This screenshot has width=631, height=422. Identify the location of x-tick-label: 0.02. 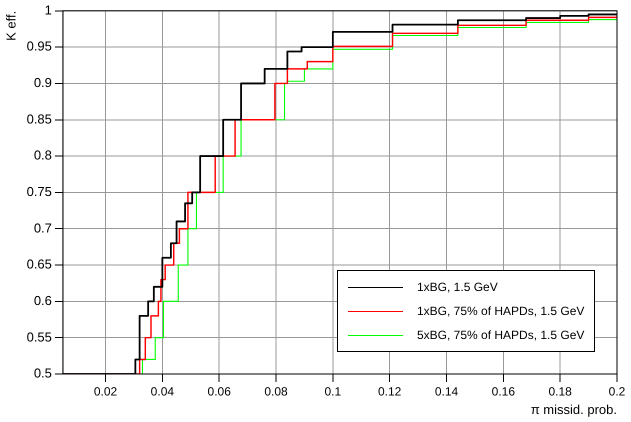
(106, 391).